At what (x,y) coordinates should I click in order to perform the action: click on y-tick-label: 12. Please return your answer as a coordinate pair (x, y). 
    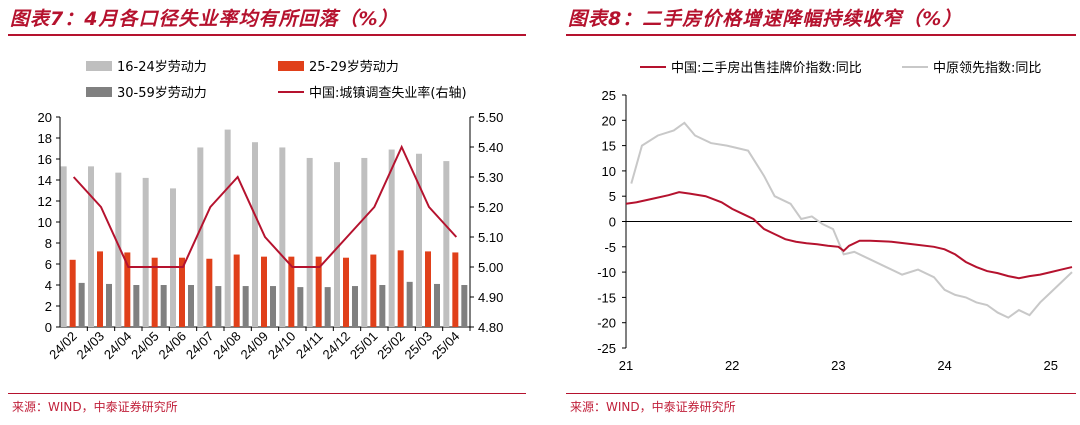
    Looking at the image, I should click on (45, 201).